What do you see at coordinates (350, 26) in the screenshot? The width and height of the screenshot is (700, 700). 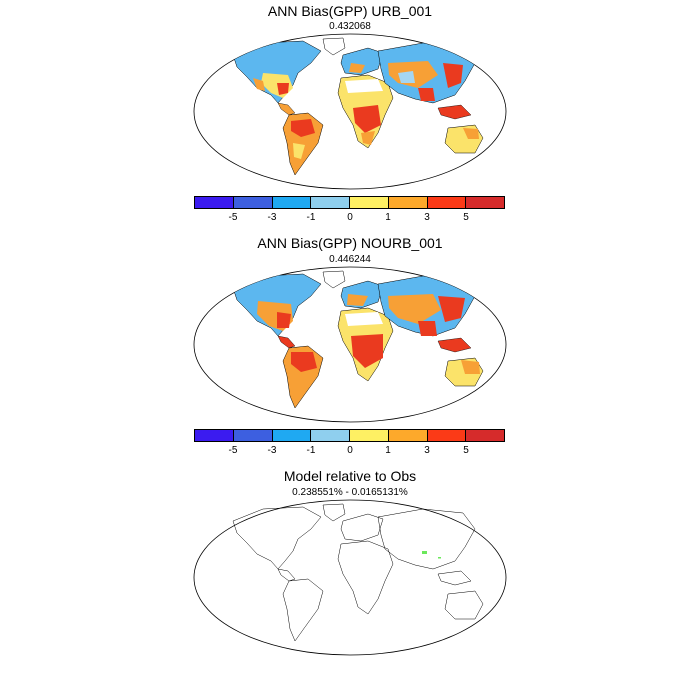 I see `panel-1-subtitle: 0.432068` at bounding box center [350, 26].